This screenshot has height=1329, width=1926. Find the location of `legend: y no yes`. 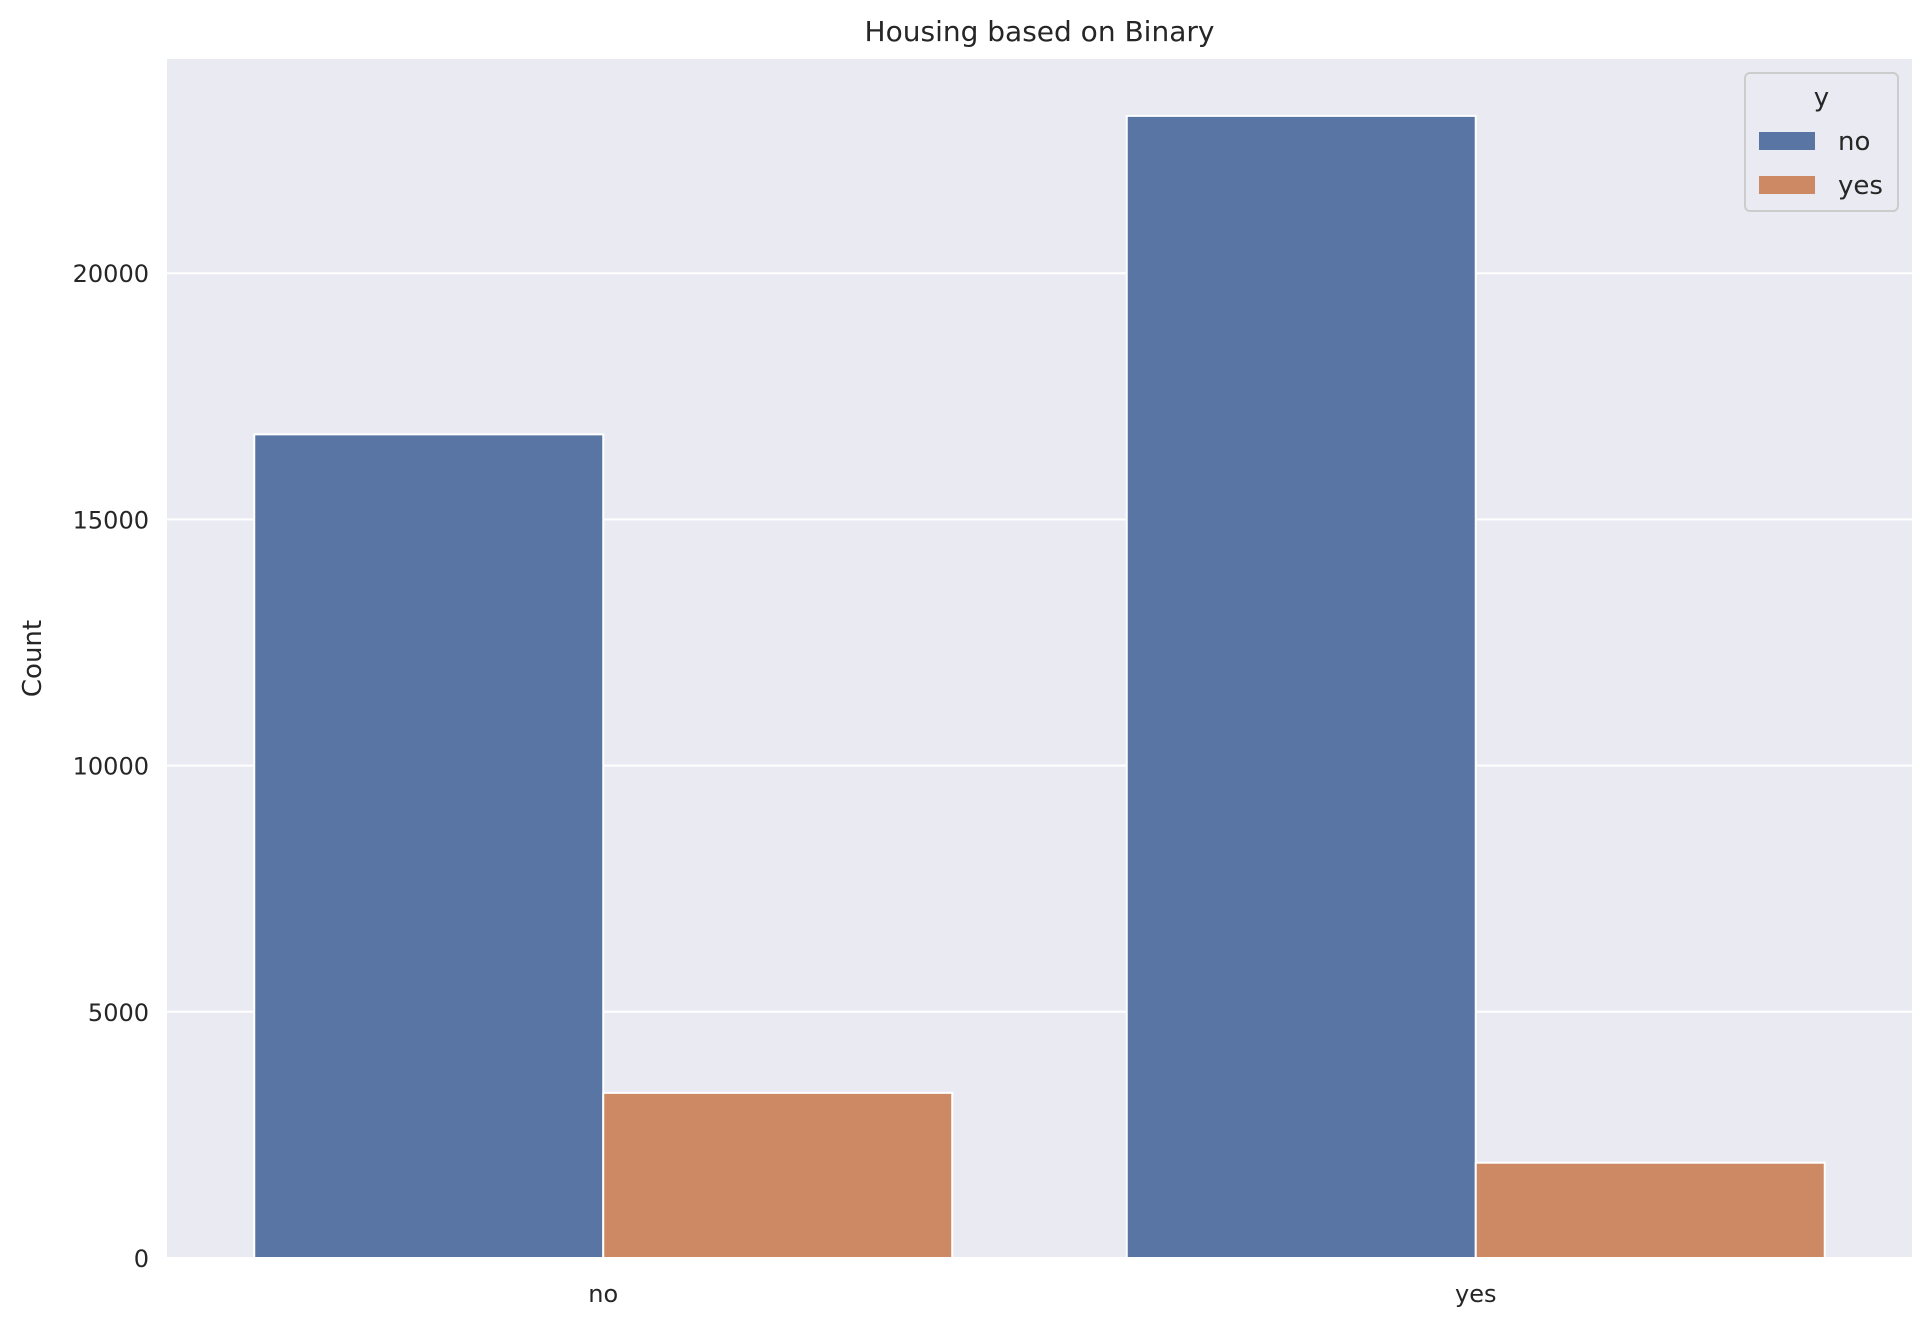

legend: y no yes is located at coordinates (1821, 142).